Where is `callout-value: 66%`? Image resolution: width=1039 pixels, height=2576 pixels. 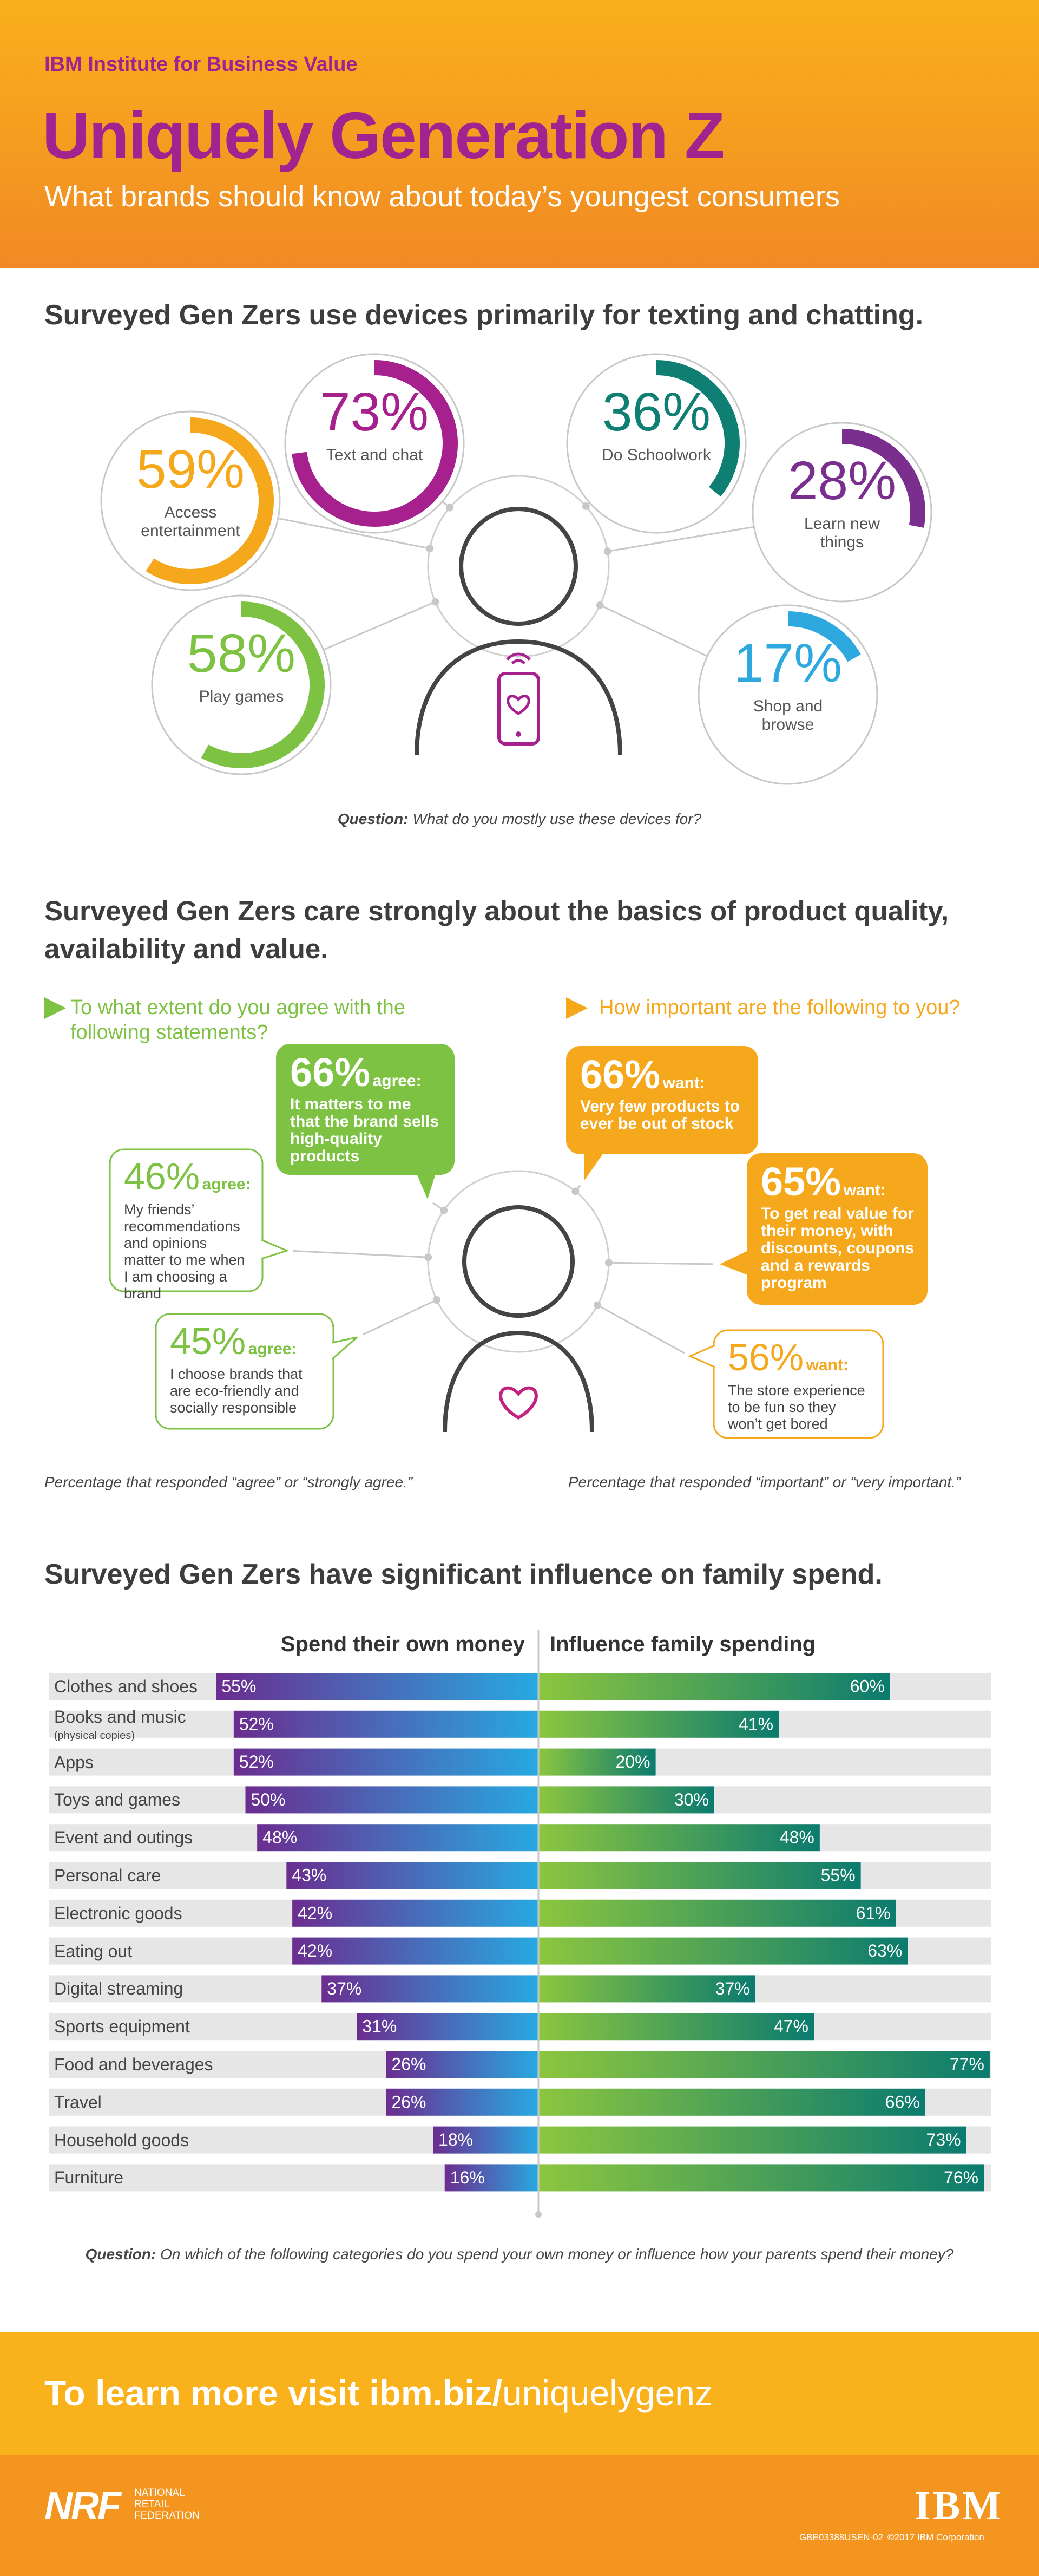
callout-value: 66% is located at coordinates (330, 1072).